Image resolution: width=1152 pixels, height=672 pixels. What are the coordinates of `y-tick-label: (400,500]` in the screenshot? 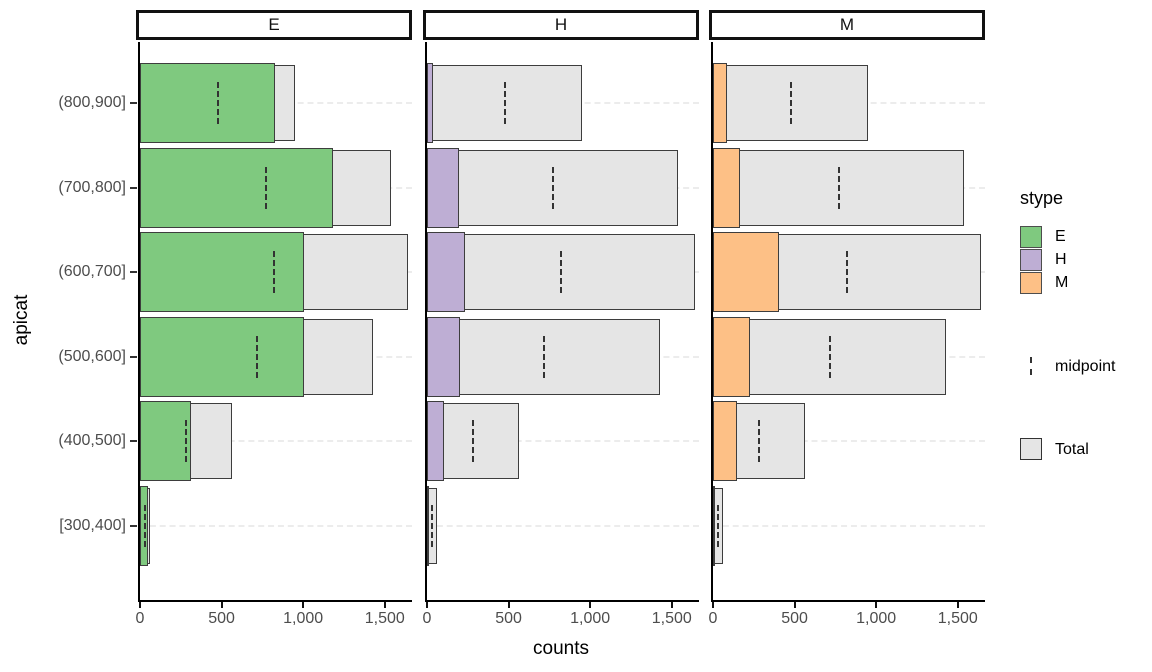 It's located at (92, 440).